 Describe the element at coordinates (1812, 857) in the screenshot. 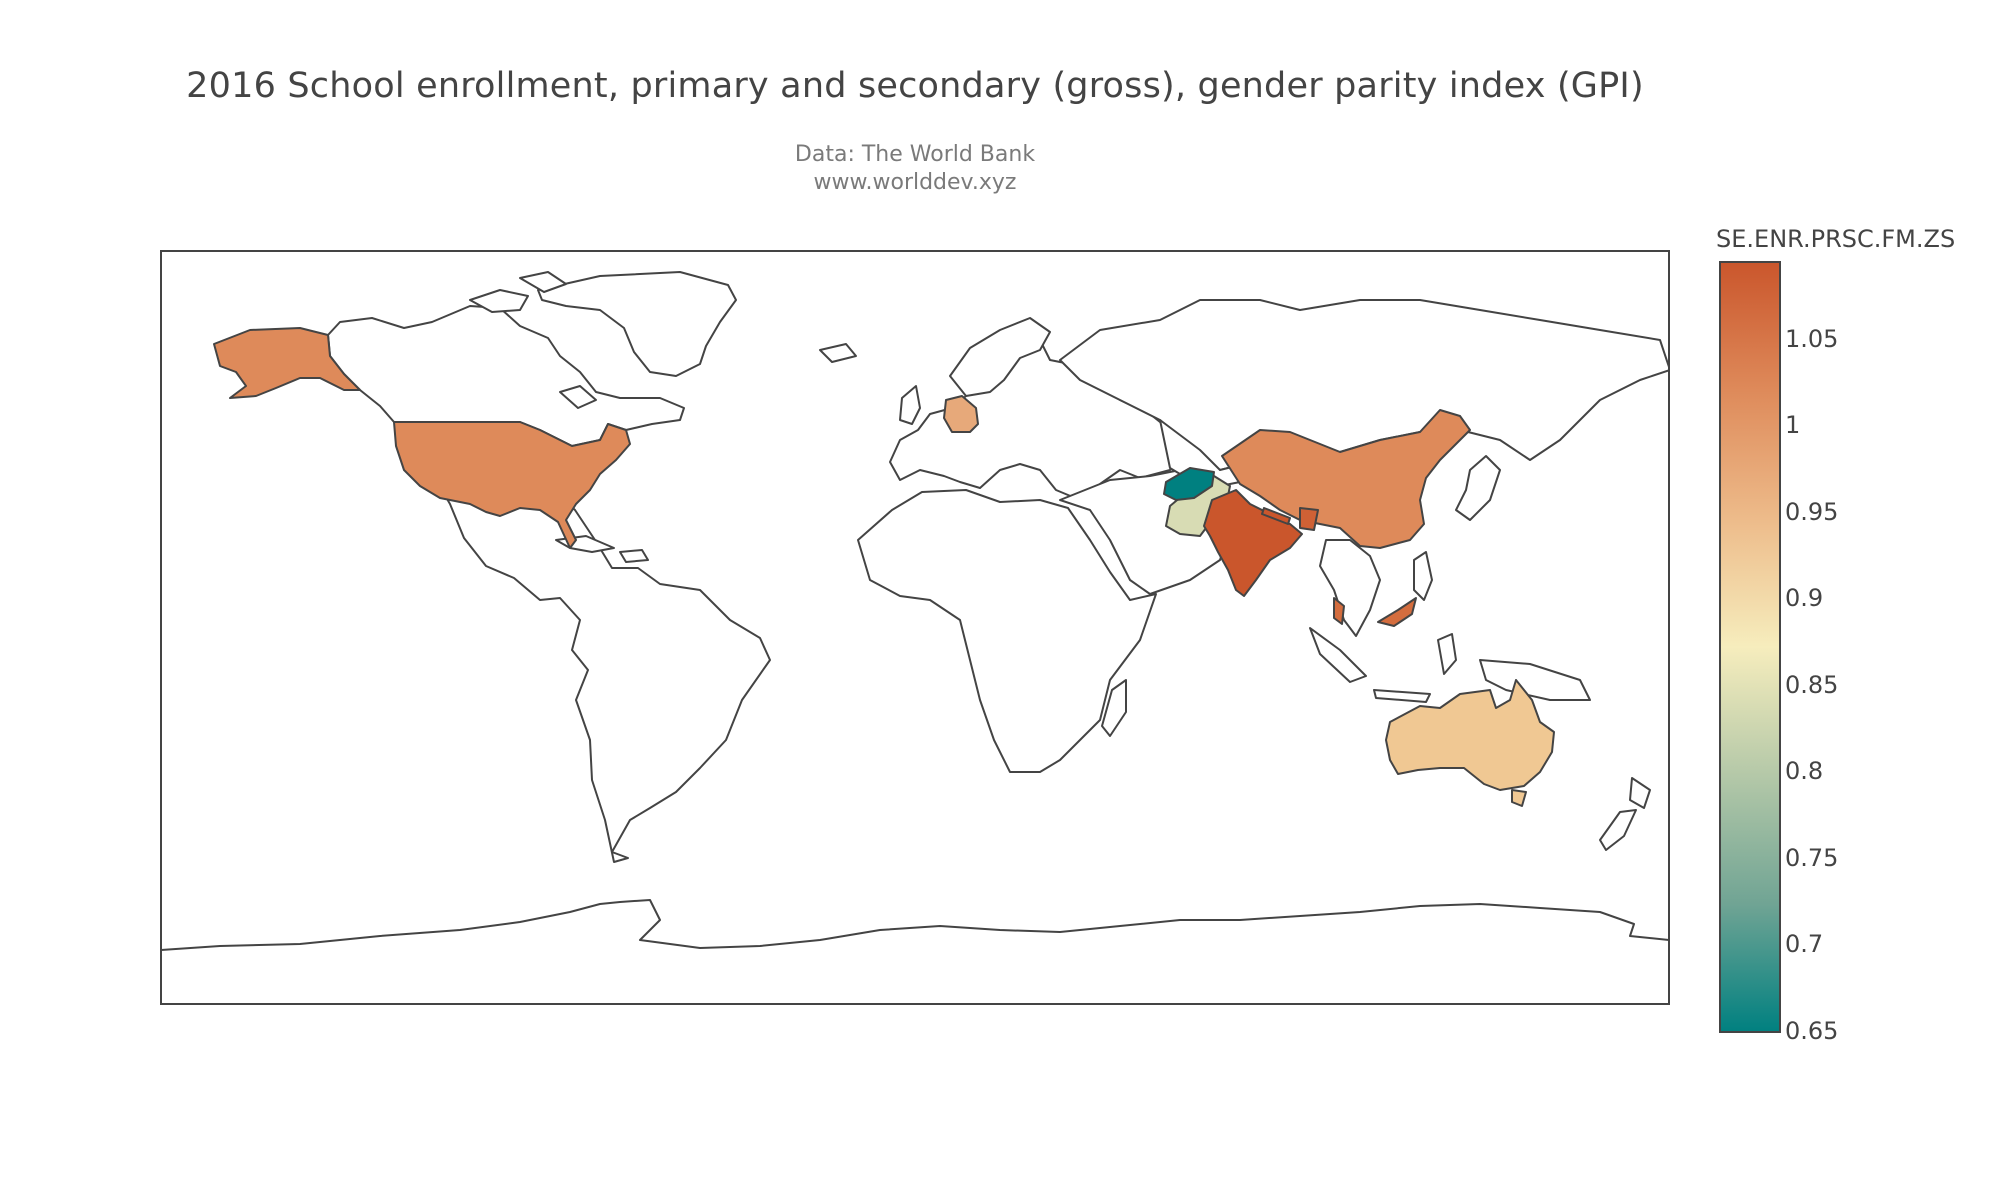

I see `colorbar-tick-label: 0.75` at that location.